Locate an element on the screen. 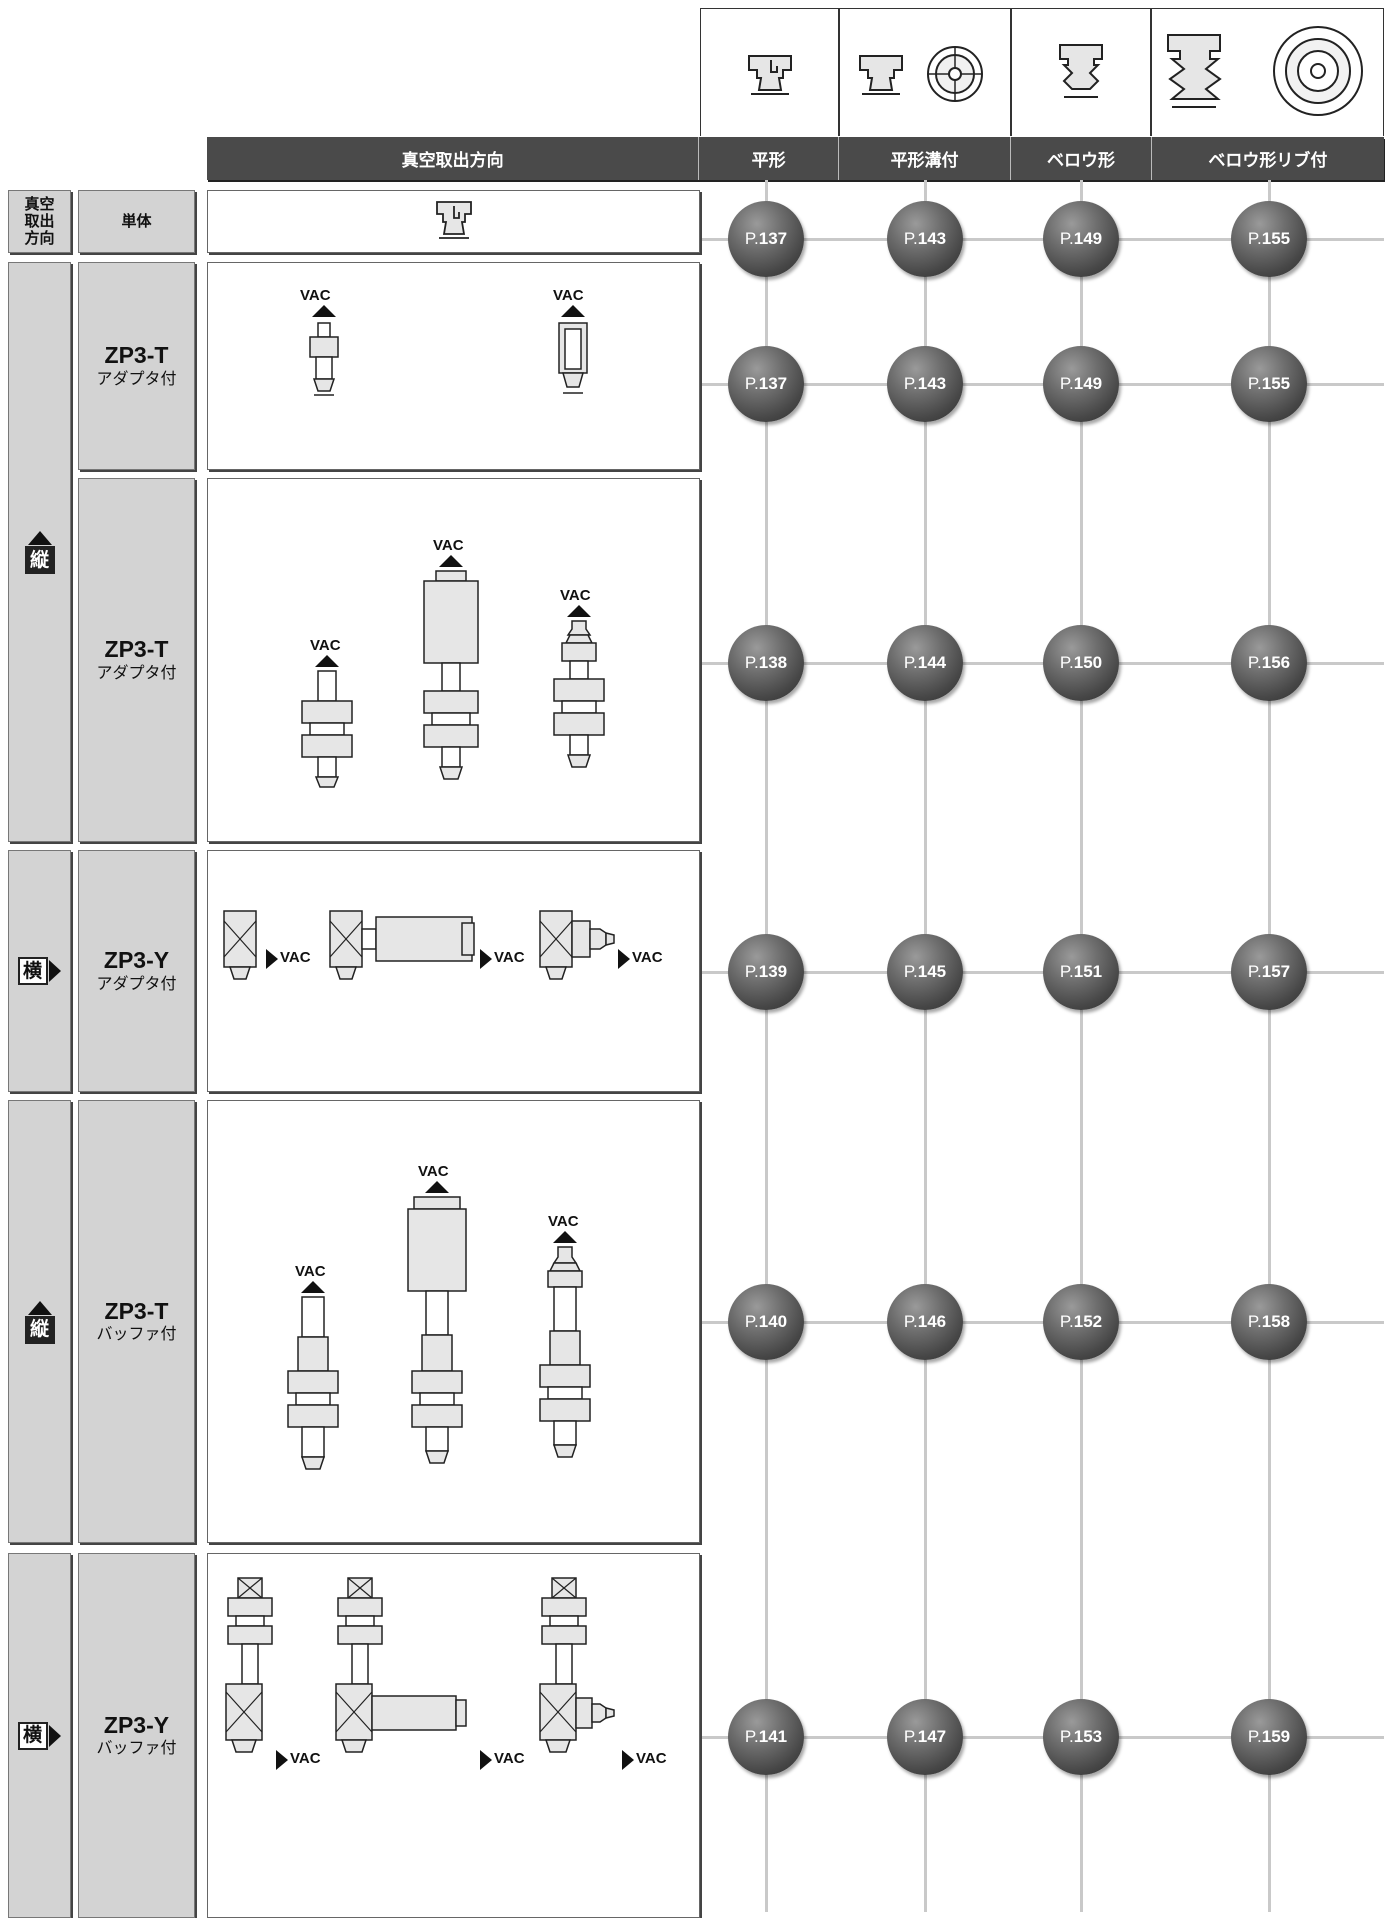  column-icon-flat-ribbed is located at coordinates (925, 72).